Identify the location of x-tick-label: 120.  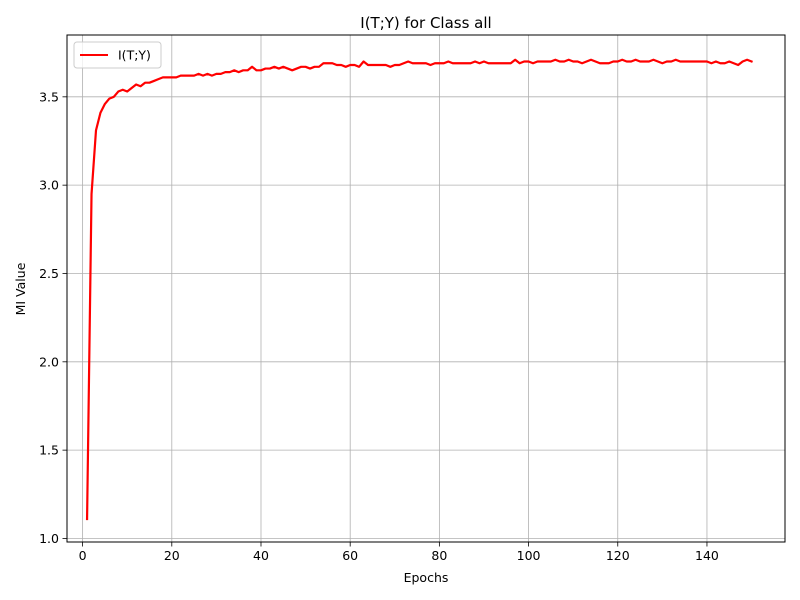
(618, 555).